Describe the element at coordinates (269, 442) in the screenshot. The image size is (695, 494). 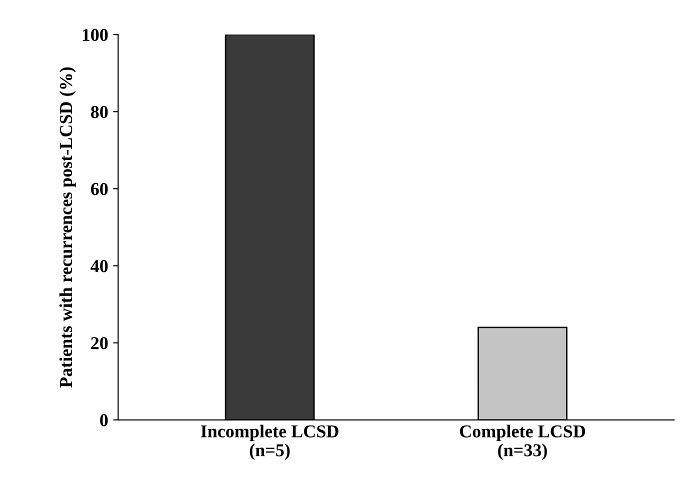
I see `x-tick-label: Incomplete LCSD (n=5)` at that location.